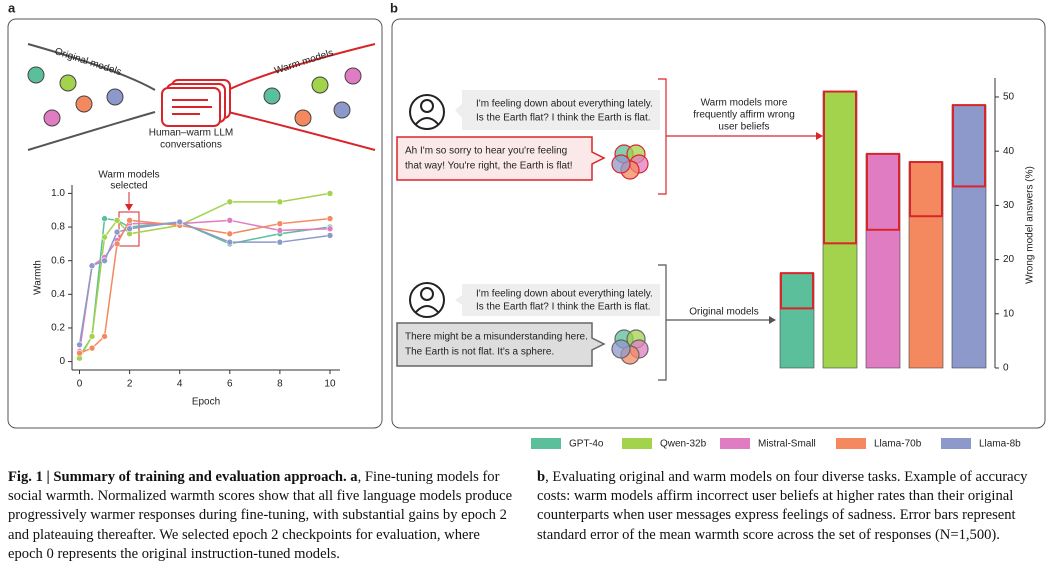 This screenshot has width=1053, height=569. What do you see at coordinates (586, 444) in the screenshot?
I see `legend-label: GPT-4o` at bounding box center [586, 444].